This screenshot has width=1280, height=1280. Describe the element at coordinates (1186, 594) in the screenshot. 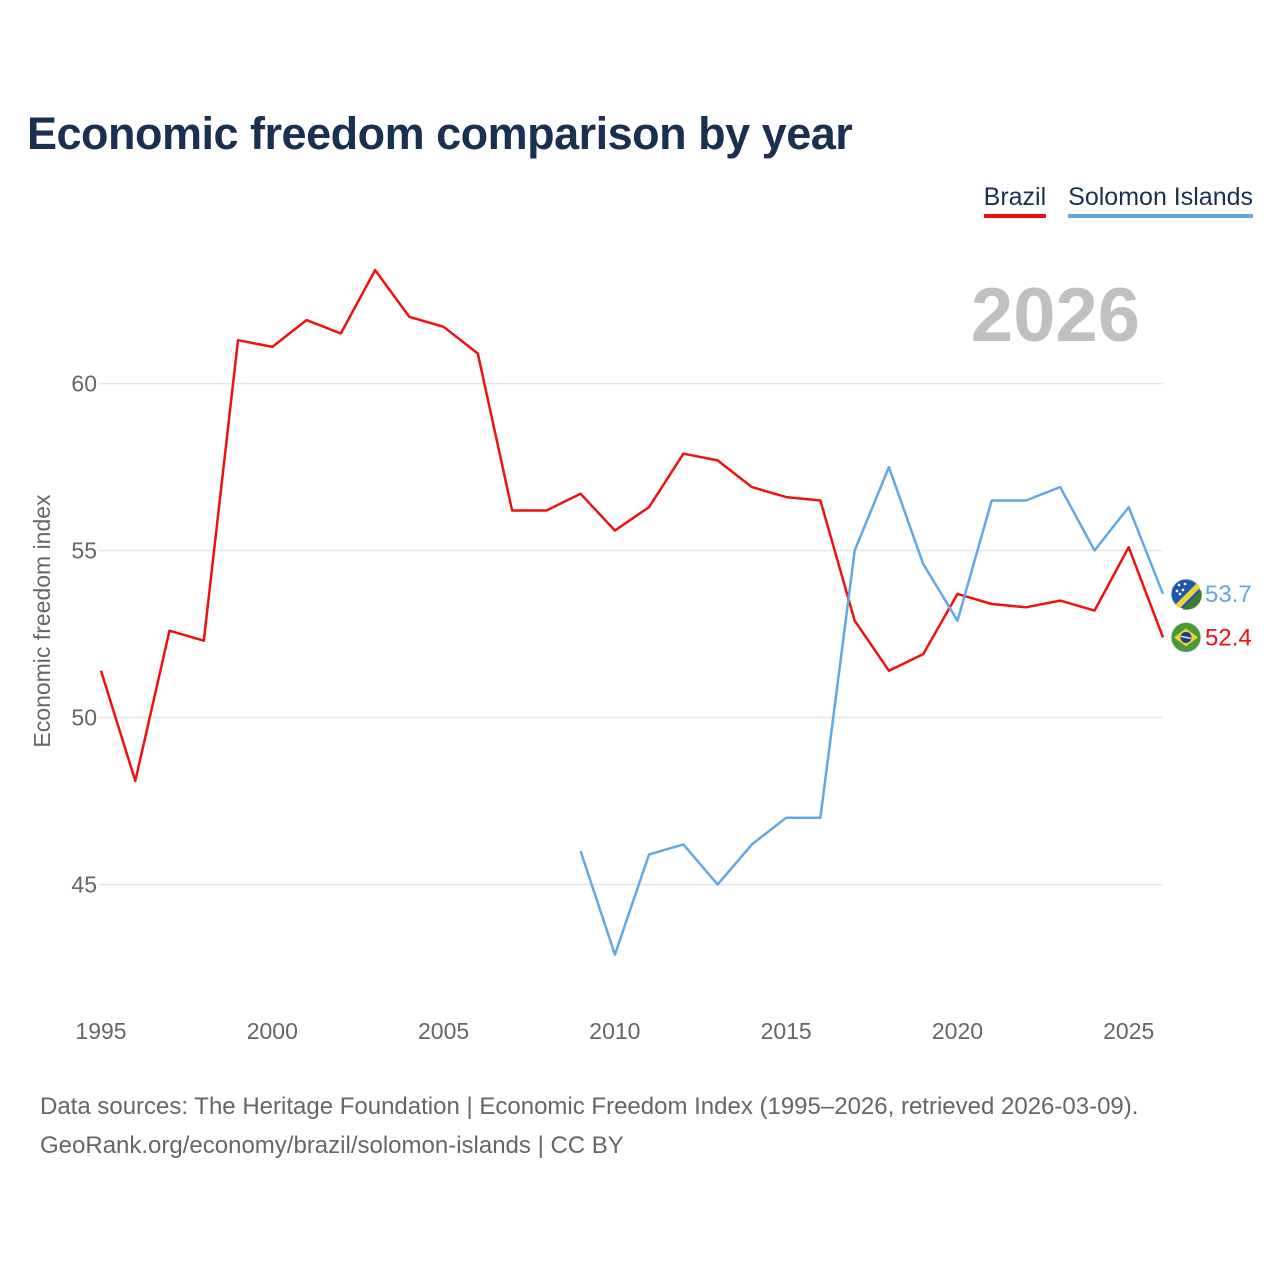

I see `solomon-islands-flag-icon` at that location.